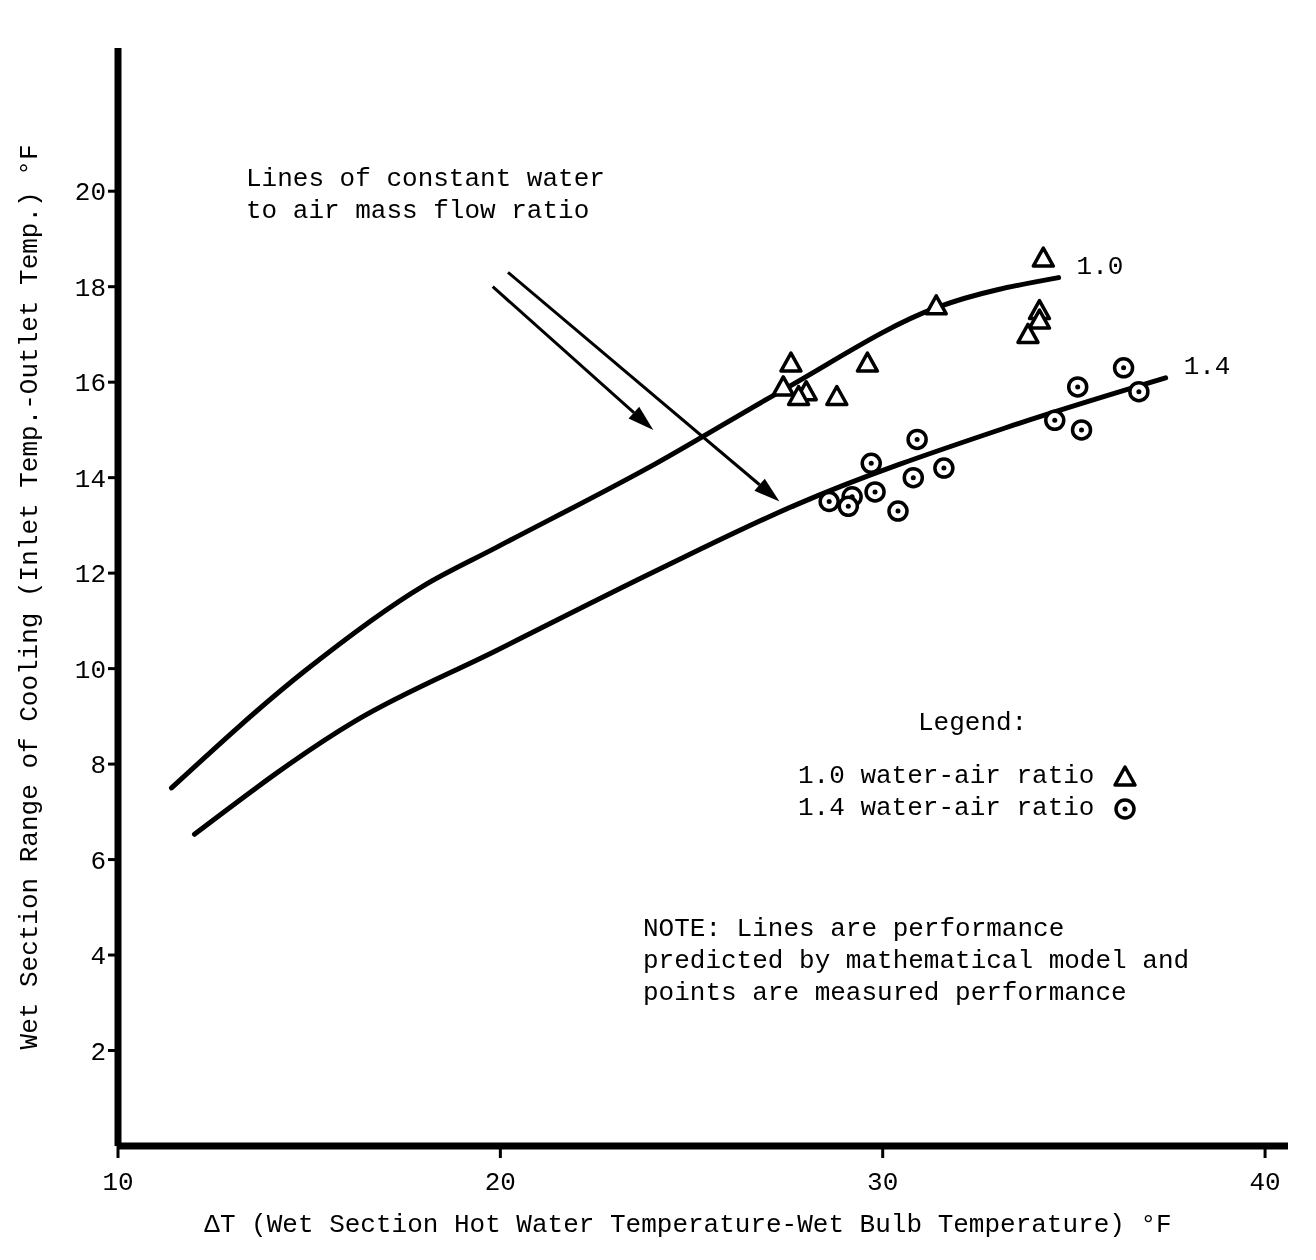  What do you see at coordinates (90, 288) in the screenshot?
I see `y-tick-label: 18` at bounding box center [90, 288].